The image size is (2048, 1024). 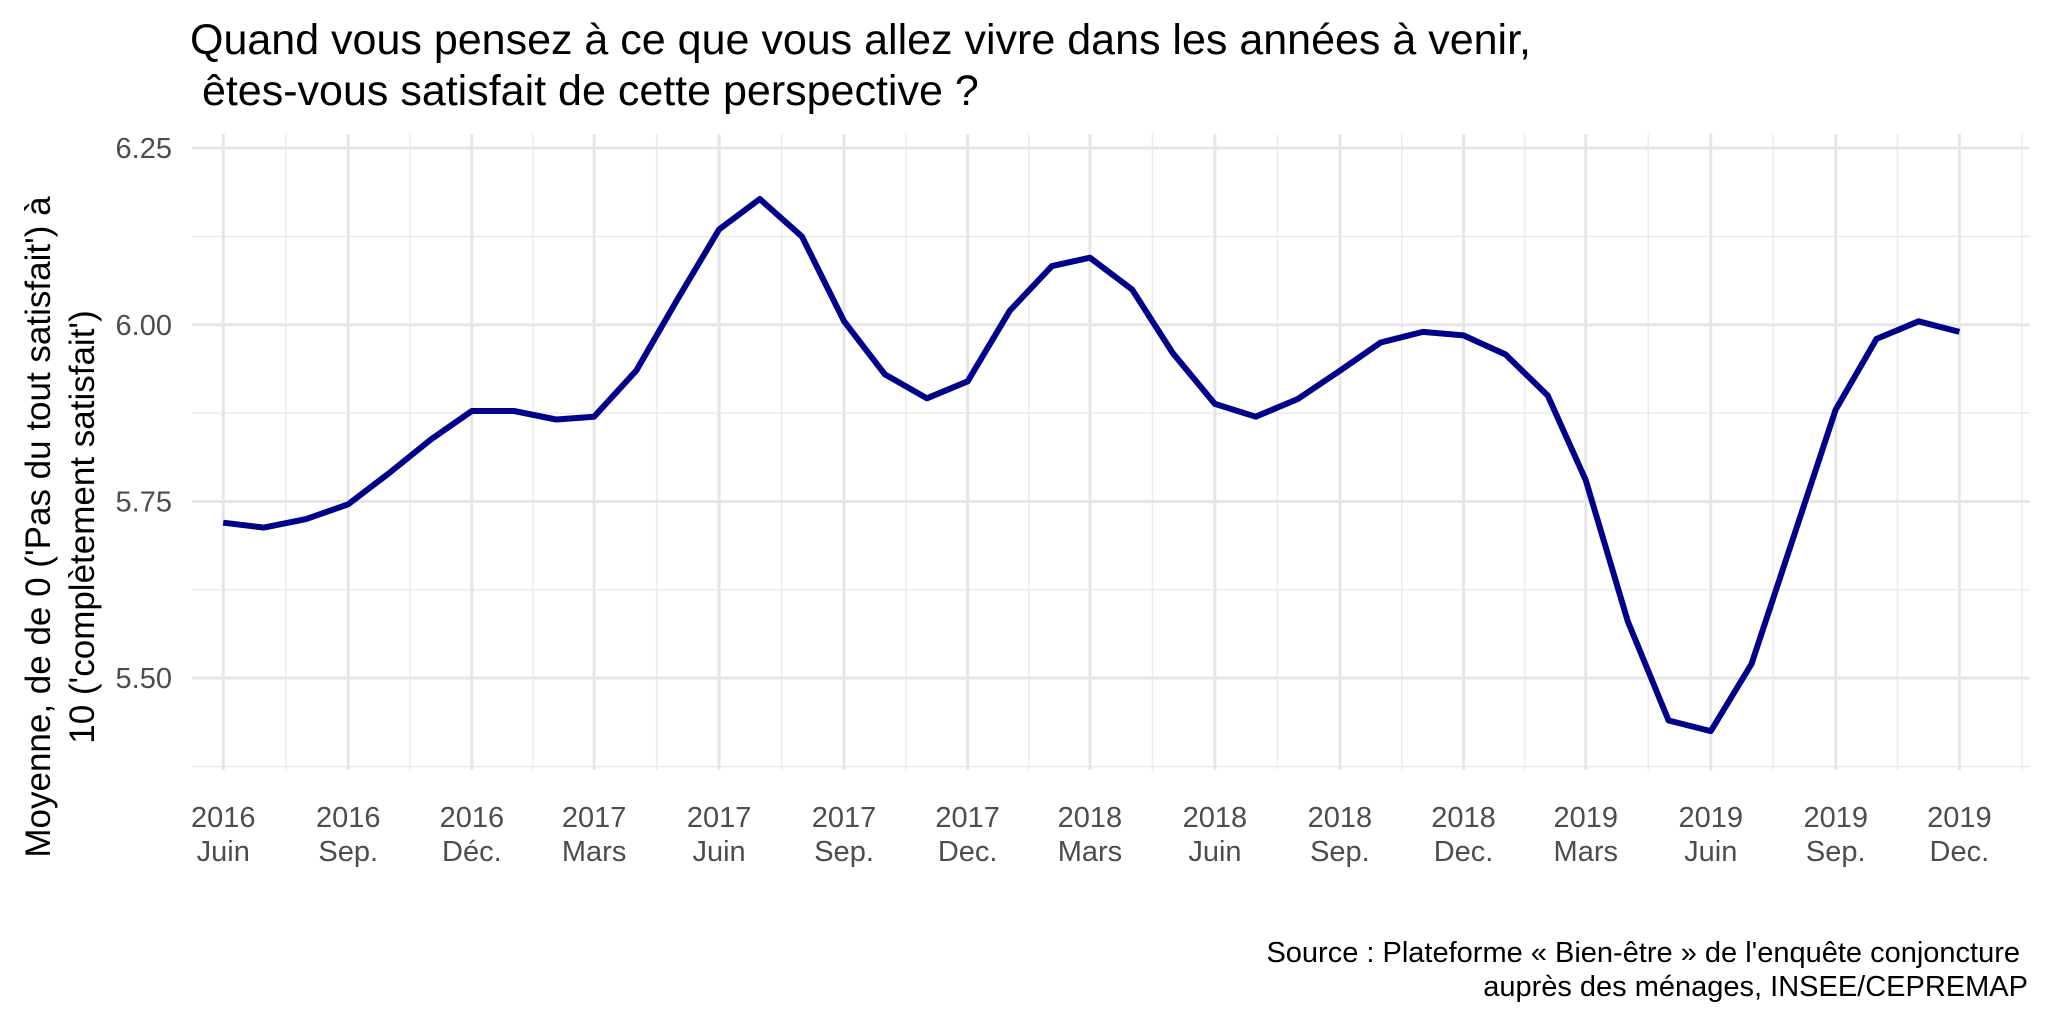 What do you see at coordinates (472, 852) in the screenshot?
I see `x-tick-label-month: Déc.` at bounding box center [472, 852].